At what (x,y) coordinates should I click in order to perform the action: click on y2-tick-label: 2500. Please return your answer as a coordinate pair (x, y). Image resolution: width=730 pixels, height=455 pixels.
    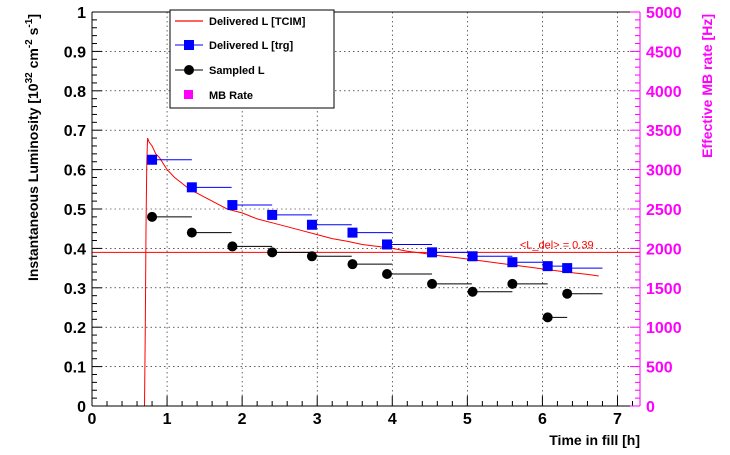
    Looking at the image, I should click on (664, 210).